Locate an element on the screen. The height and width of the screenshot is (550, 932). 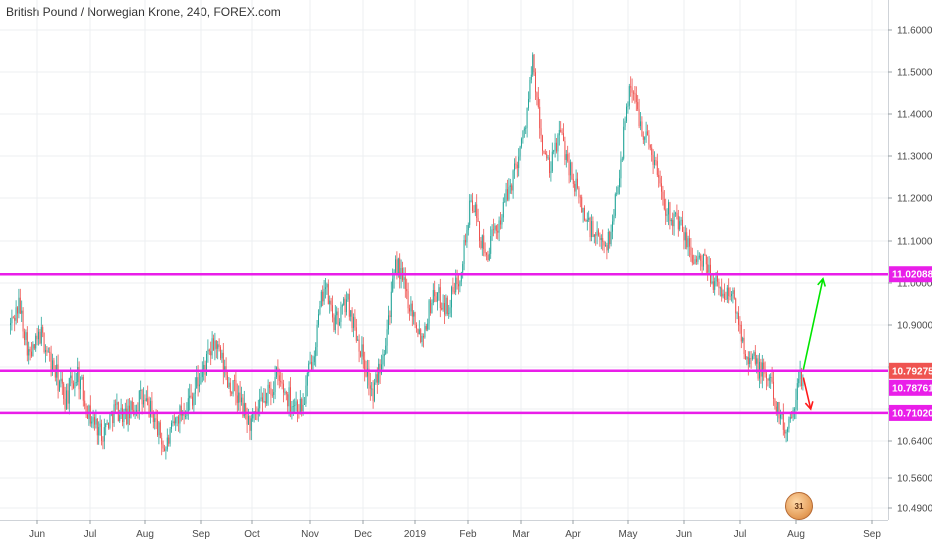
tradingview-logo-icon: 31 is located at coordinates (799, 506).